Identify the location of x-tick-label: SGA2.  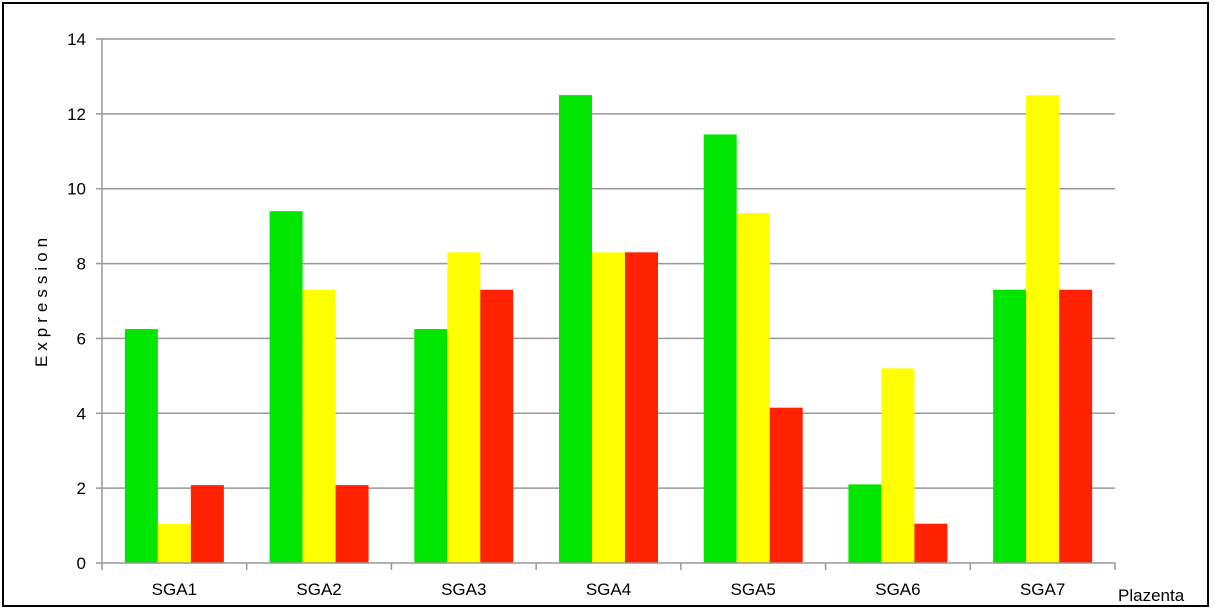
(318, 589).